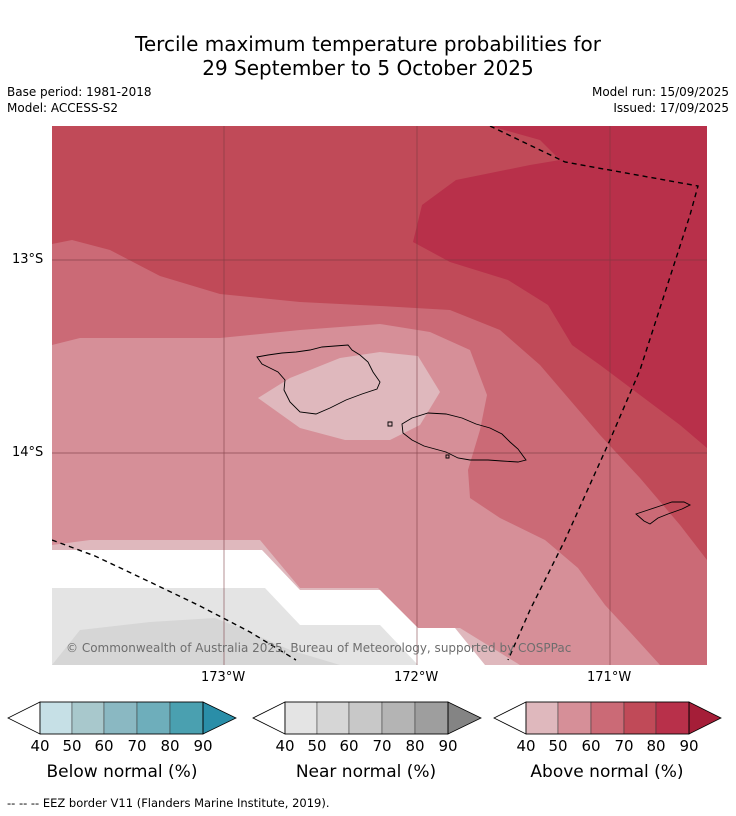 The image size is (736, 816). Describe the element at coordinates (591, 746) in the screenshot. I see `colorbar-above-label: 60` at that location.